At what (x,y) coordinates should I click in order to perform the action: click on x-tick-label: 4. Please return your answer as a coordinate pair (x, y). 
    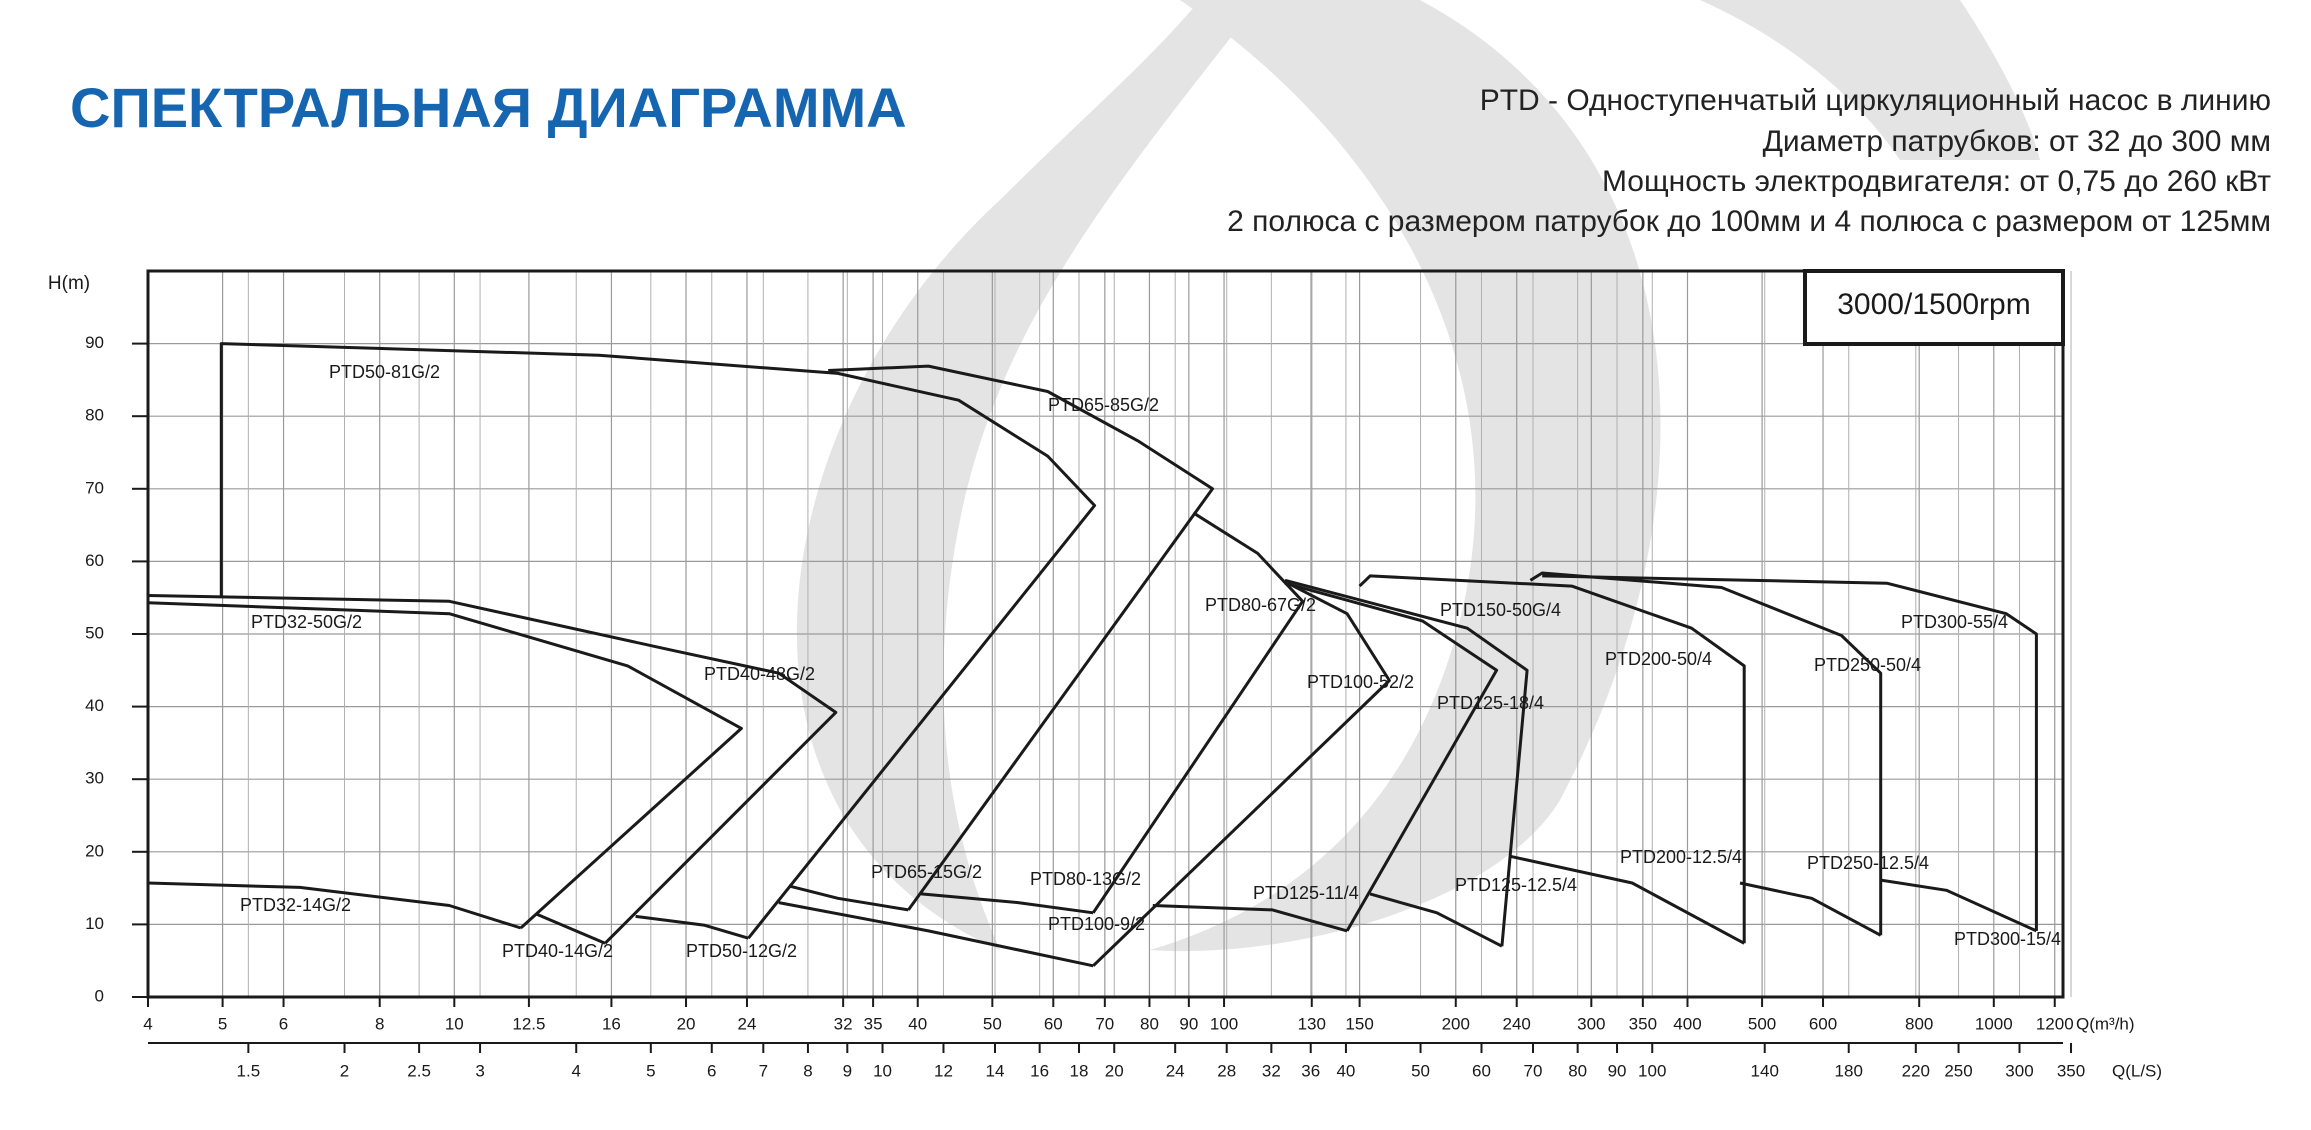
    Looking at the image, I should click on (147, 1023).